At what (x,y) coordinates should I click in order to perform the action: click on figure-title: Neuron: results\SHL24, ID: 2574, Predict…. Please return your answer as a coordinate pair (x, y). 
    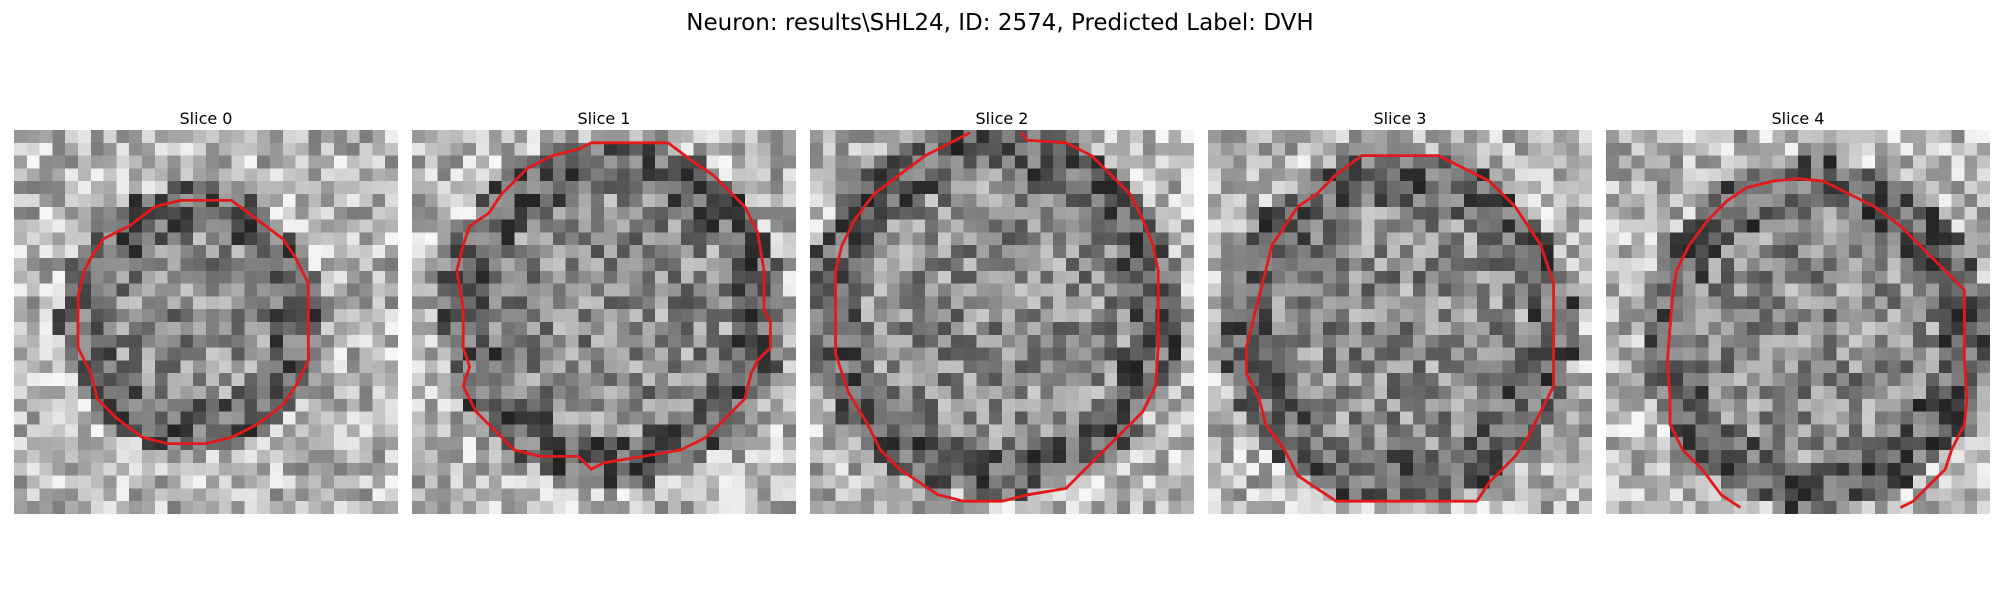
    Looking at the image, I should click on (1000, 23).